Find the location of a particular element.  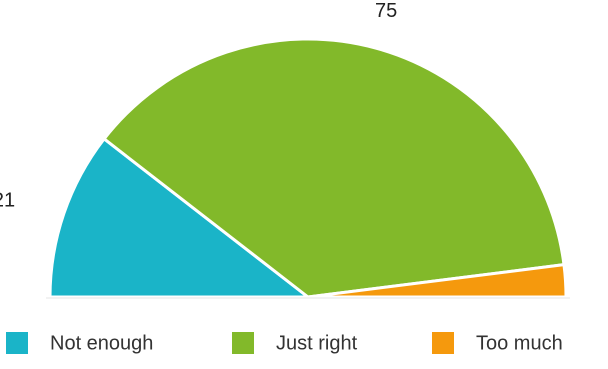

legend-swatch-too-much is located at coordinates (443, 343).